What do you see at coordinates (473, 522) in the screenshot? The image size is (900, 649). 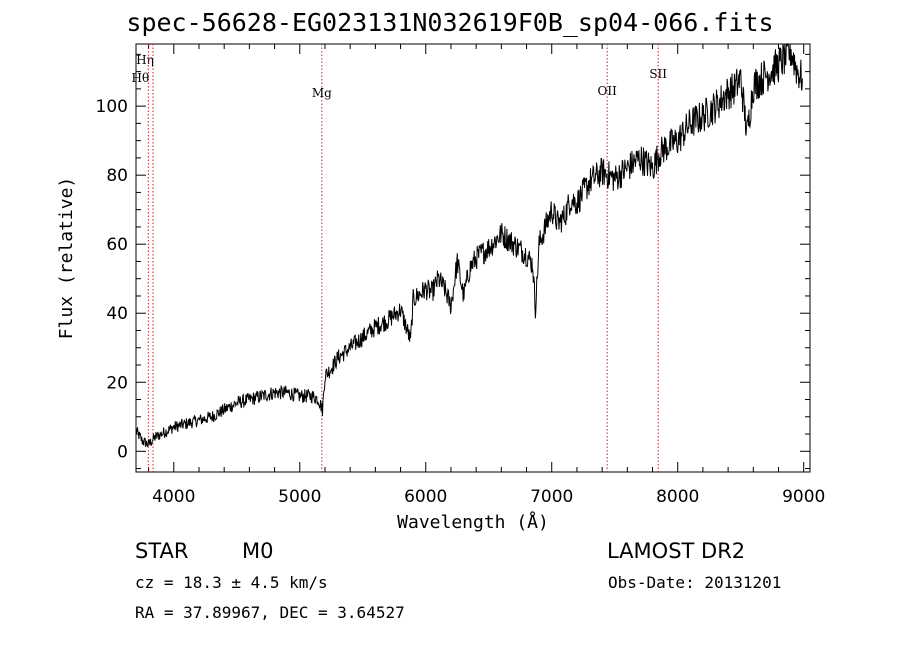 I see `x-axis-label: Wavelength (Å)` at bounding box center [473, 522].